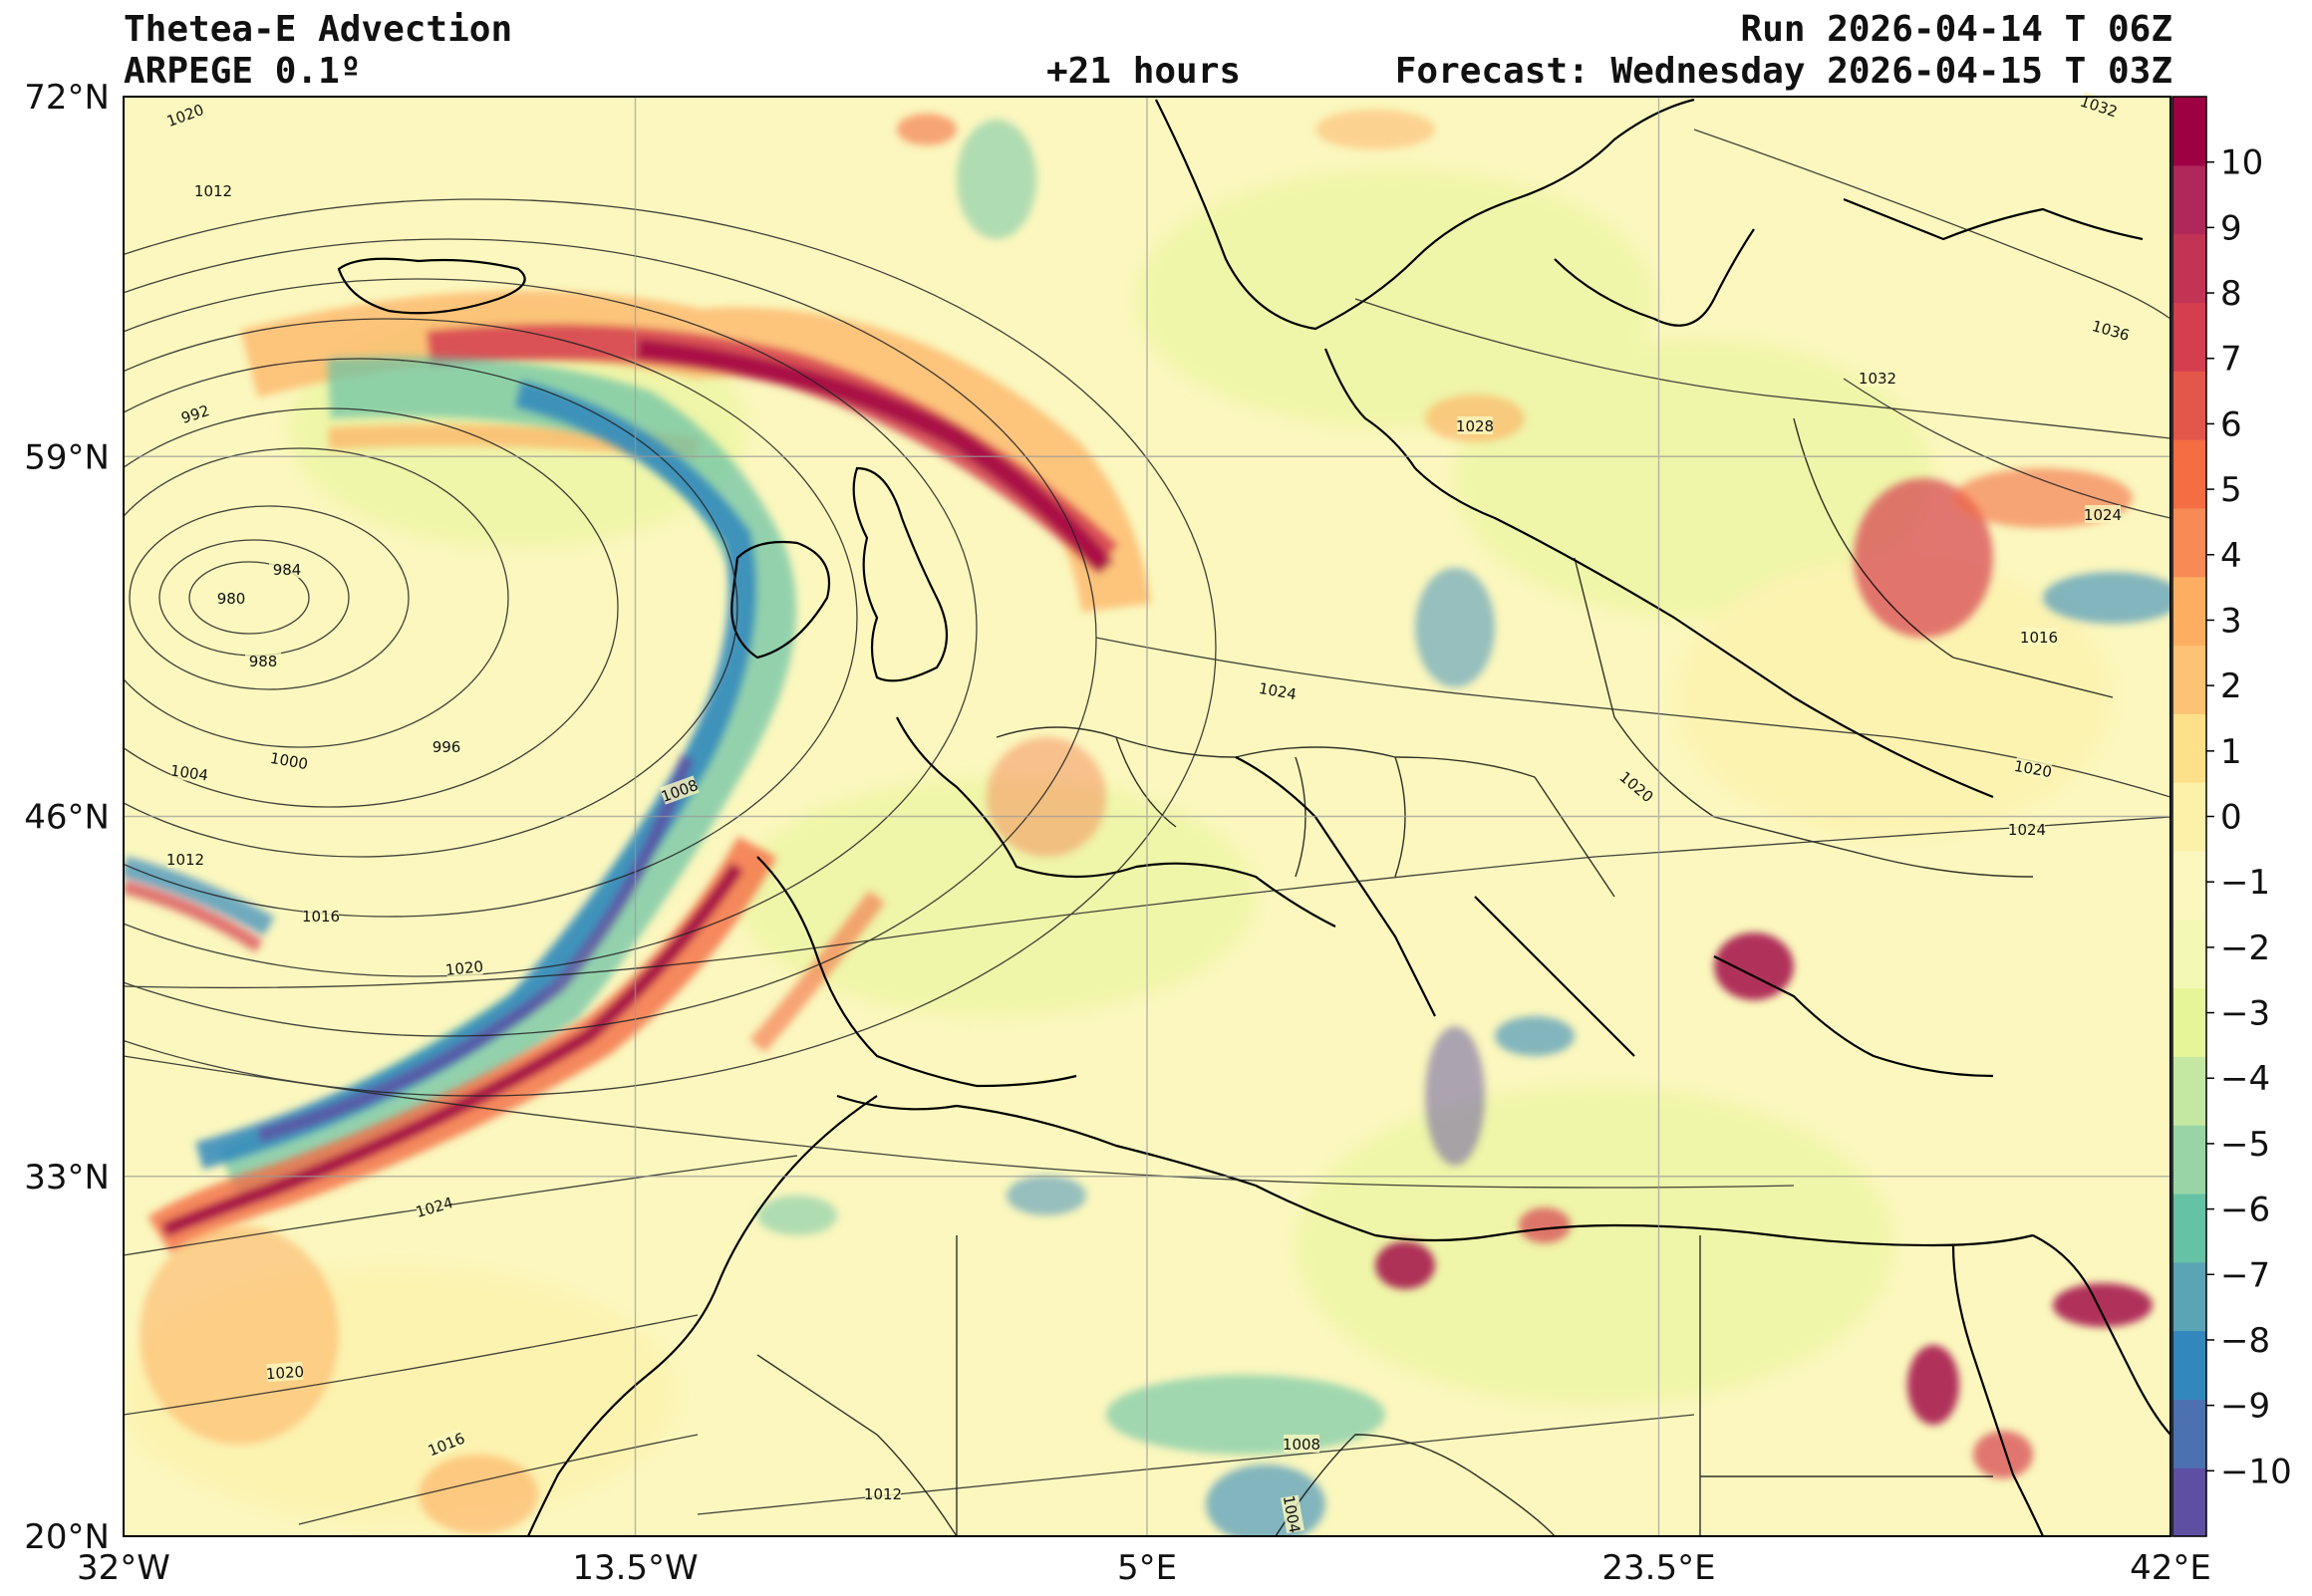 Image resolution: width=2312 pixels, height=1596 pixels. I want to click on isobar-value: 1032, so click(1878, 379).